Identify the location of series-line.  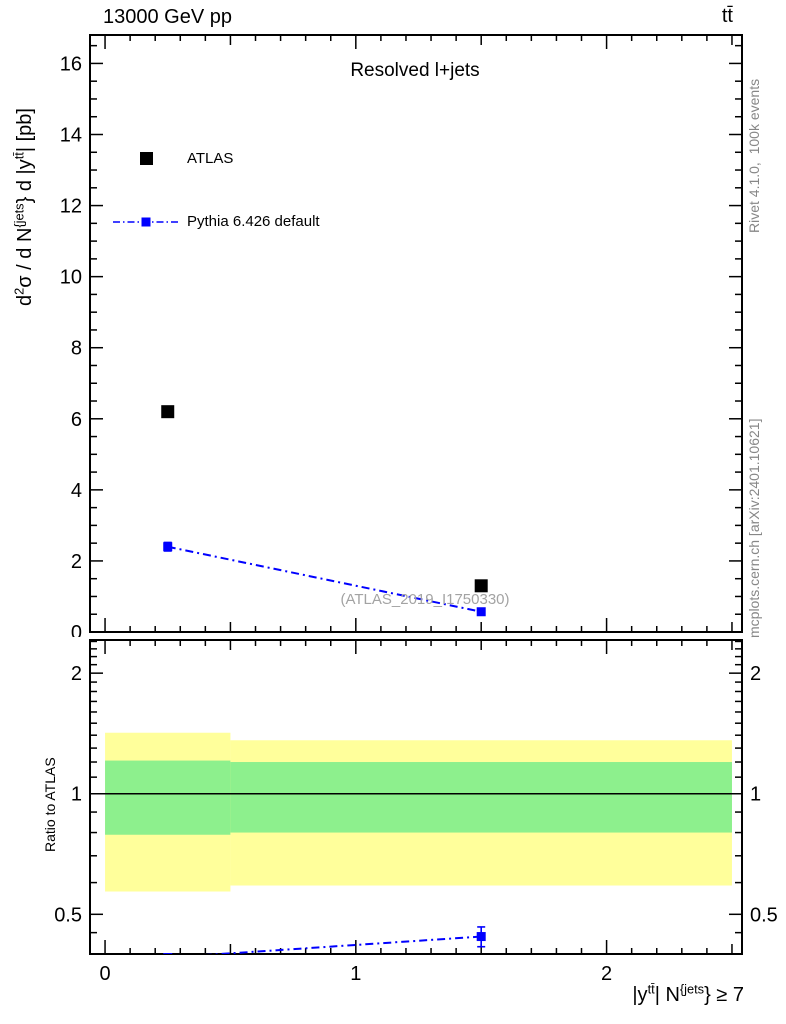
(343, 944).